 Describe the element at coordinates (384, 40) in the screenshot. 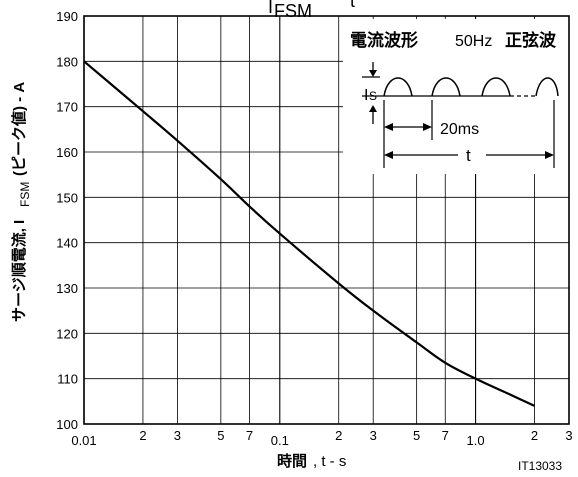

I see `inset-title: 電流波形` at that location.